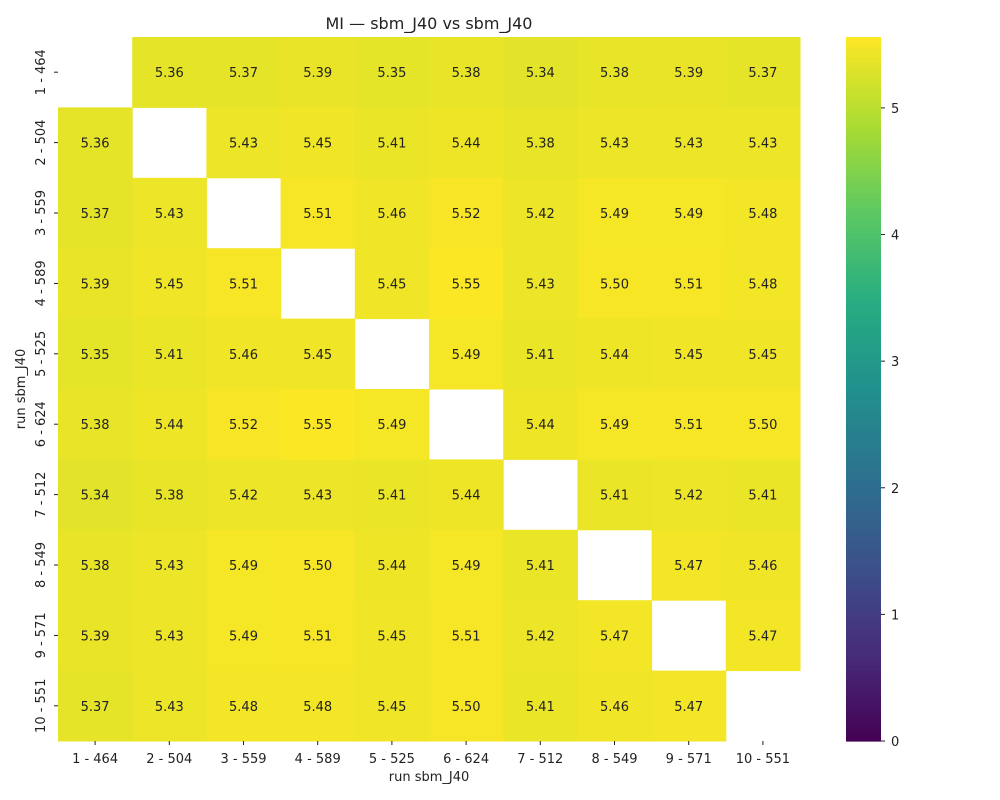 The height and width of the screenshot is (800, 1000). Describe the element at coordinates (41, 283) in the screenshot. I see `y-tick-label: 4 - 589` at that location.